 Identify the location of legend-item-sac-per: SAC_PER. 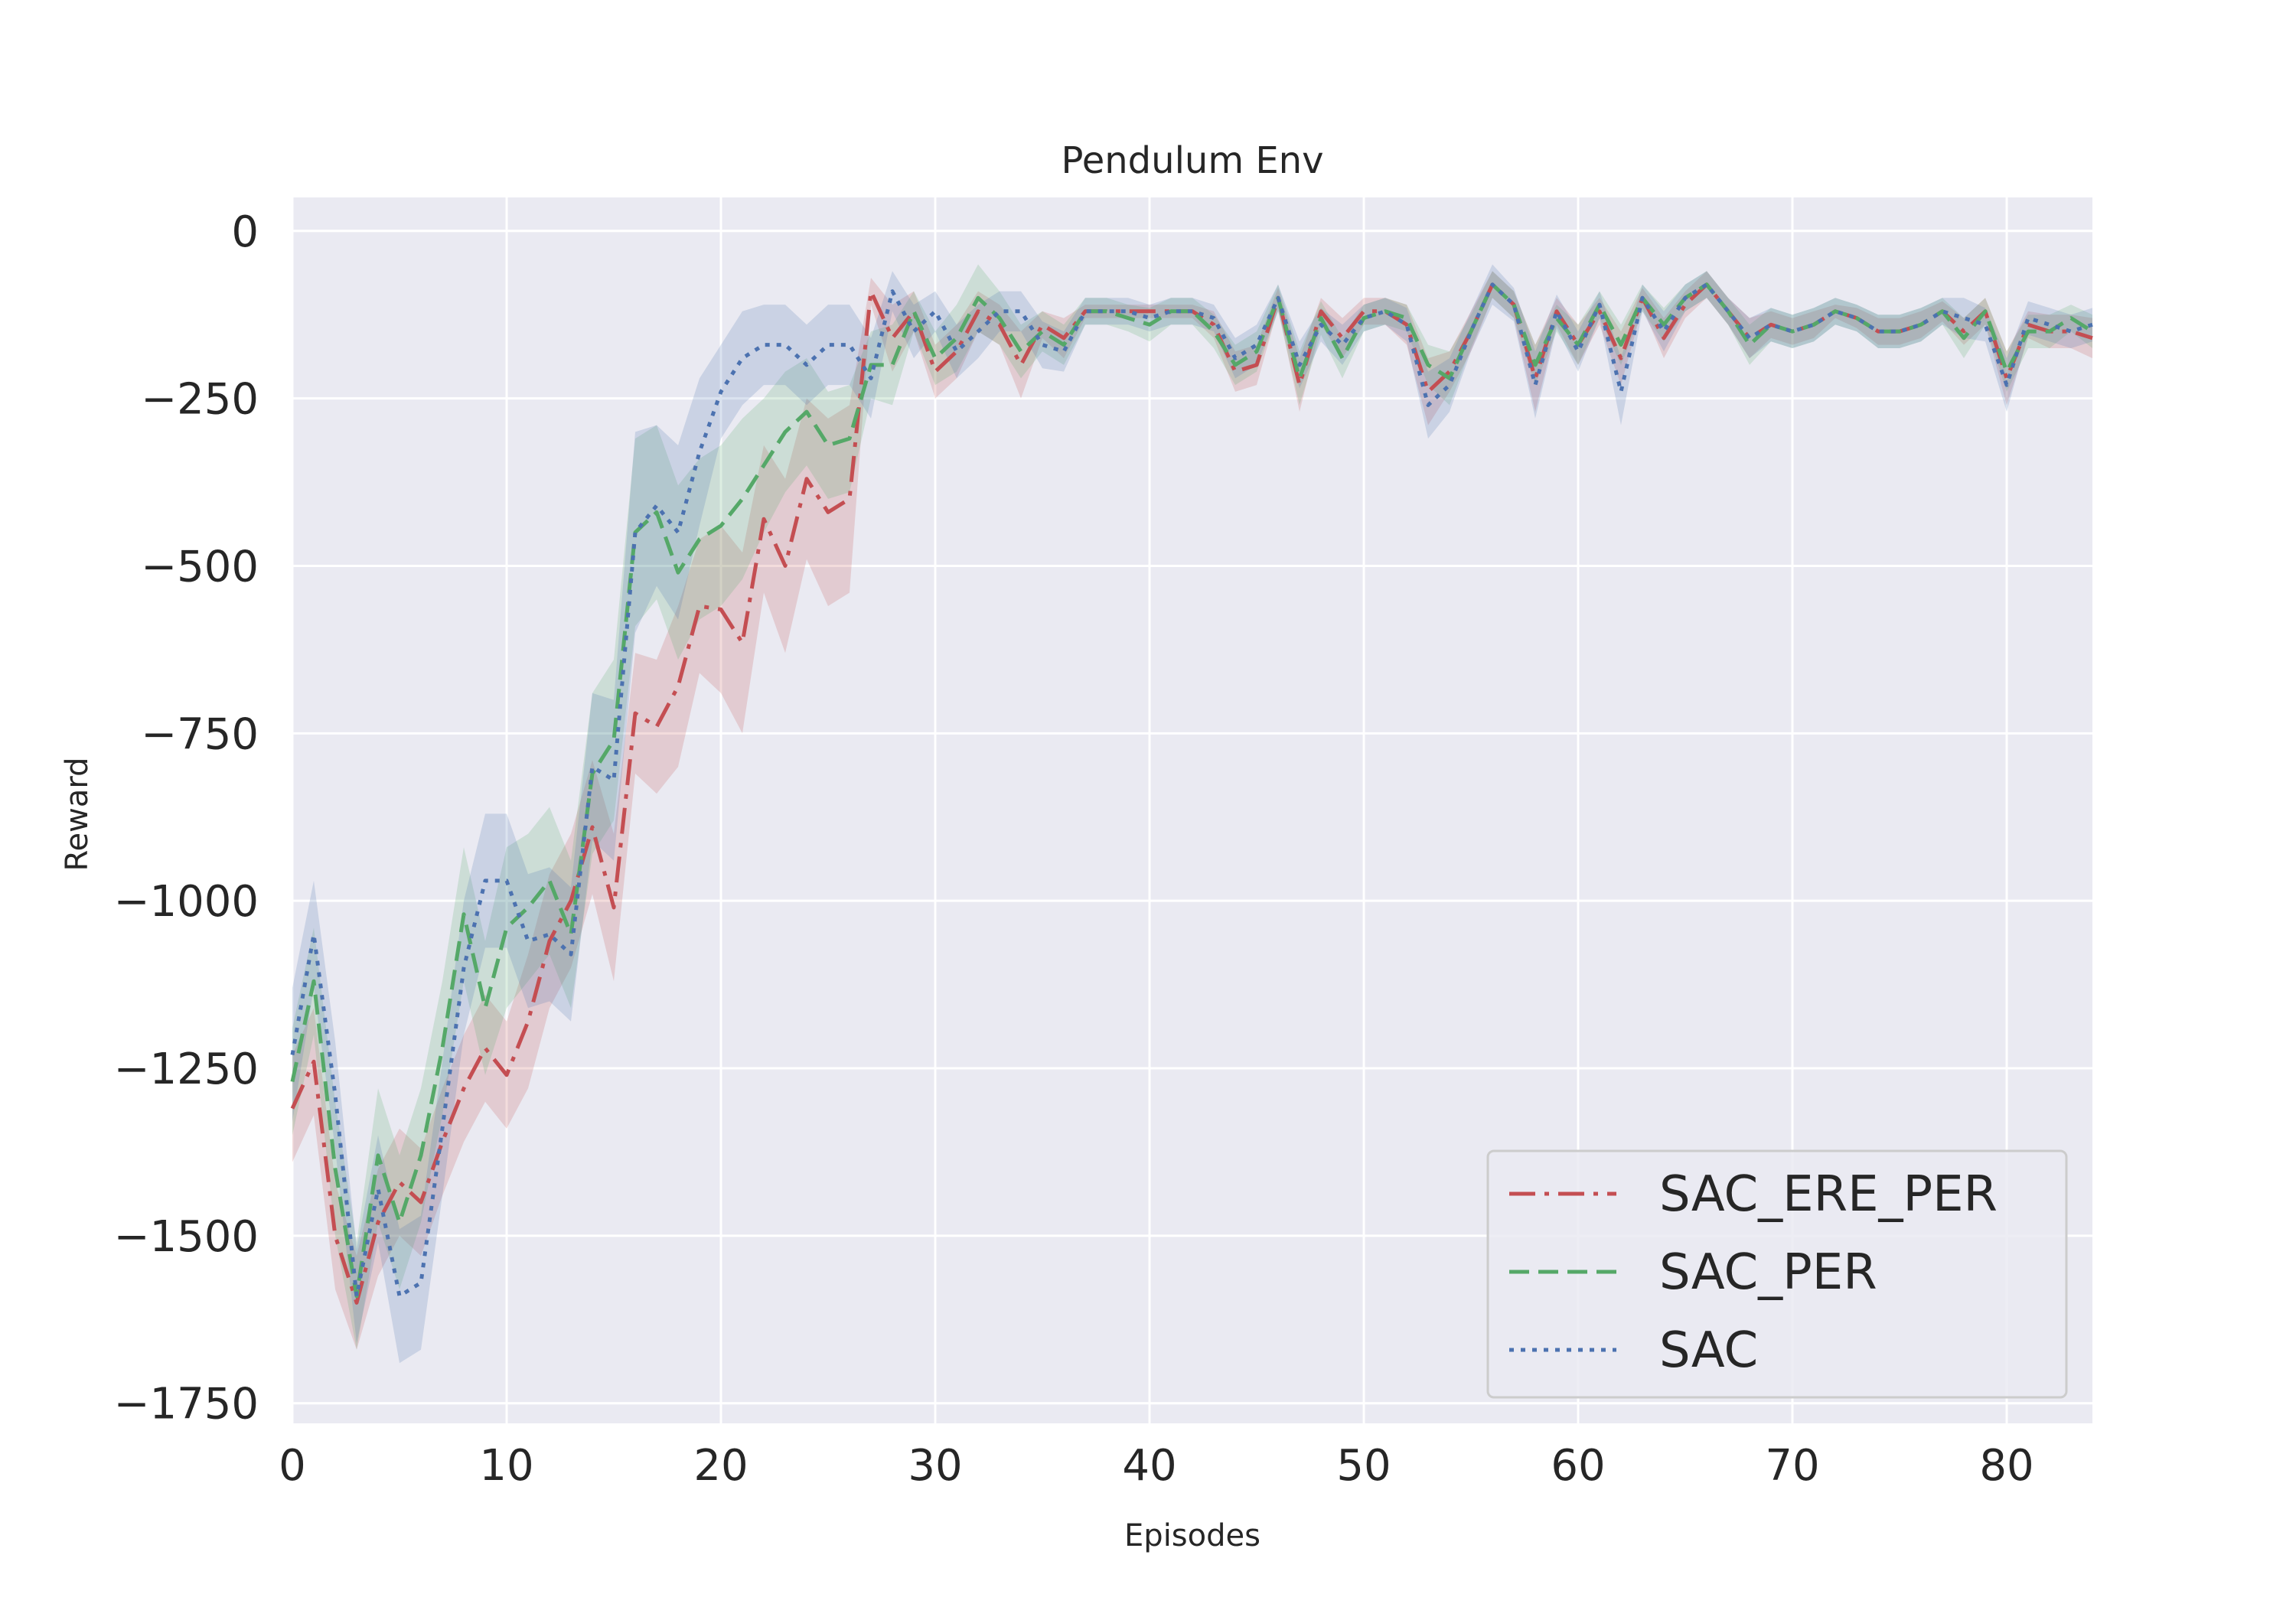
(1693, 1273).